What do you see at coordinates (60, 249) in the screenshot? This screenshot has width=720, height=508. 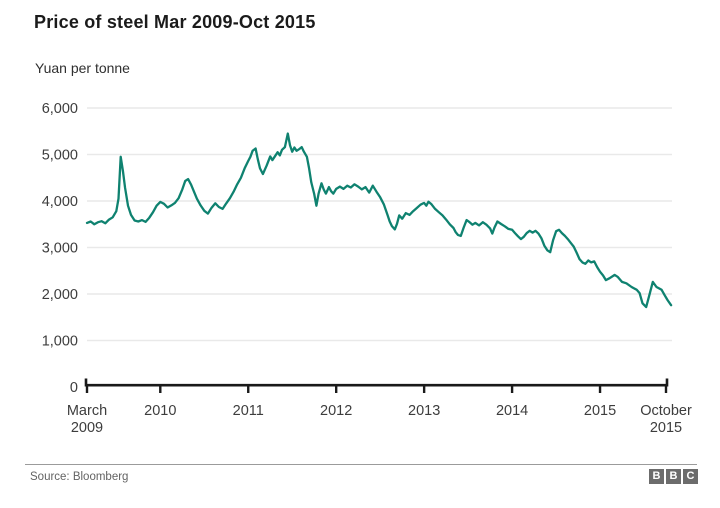 I see `y-tick-label: 3,000` at bounding box center [60, 249].